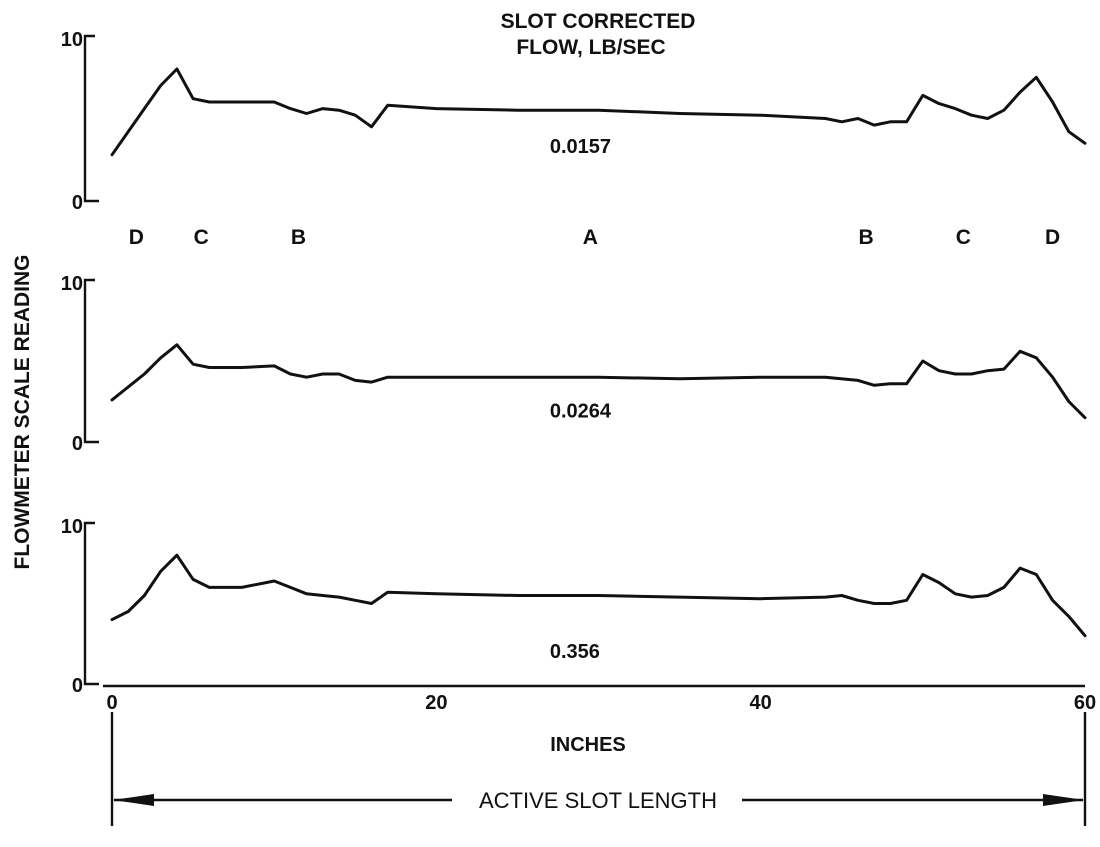 The height and width of the screenshot is (847, 1100). Describe the element at coordinates (133, 800) in the screenshot. I see `dimension-arrow-left` at that location.